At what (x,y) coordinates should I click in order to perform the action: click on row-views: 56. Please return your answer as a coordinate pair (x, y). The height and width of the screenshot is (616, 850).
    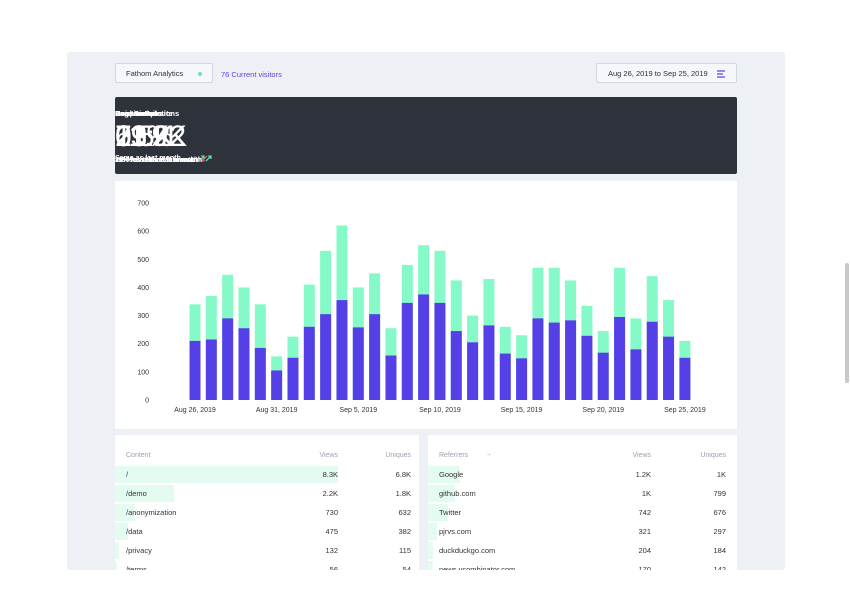
    Looking at the image, I should click on (333, 567).